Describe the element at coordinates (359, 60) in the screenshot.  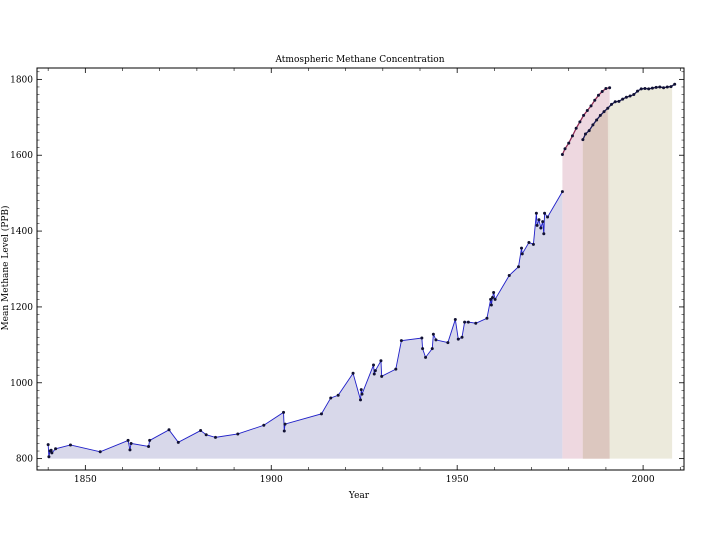
I see `chart-title: Atmospheric Methane Concentration` at that location.